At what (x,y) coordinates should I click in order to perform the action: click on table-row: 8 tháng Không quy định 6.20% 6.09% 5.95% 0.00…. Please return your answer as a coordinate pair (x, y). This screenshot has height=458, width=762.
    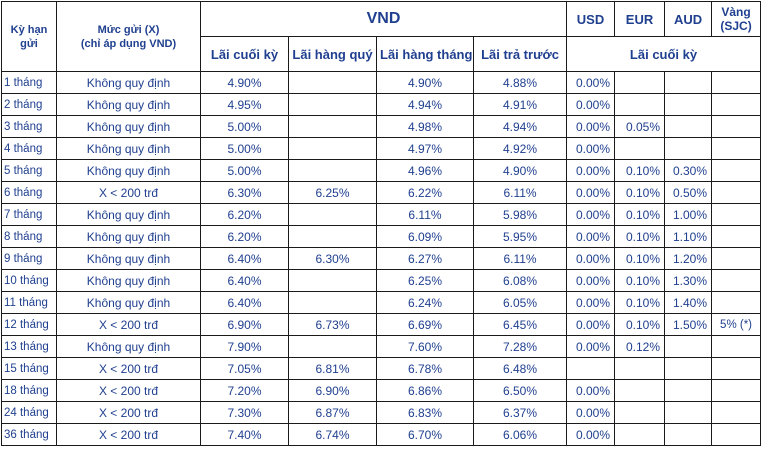
    Looking at the image, I should click on (381, 236).